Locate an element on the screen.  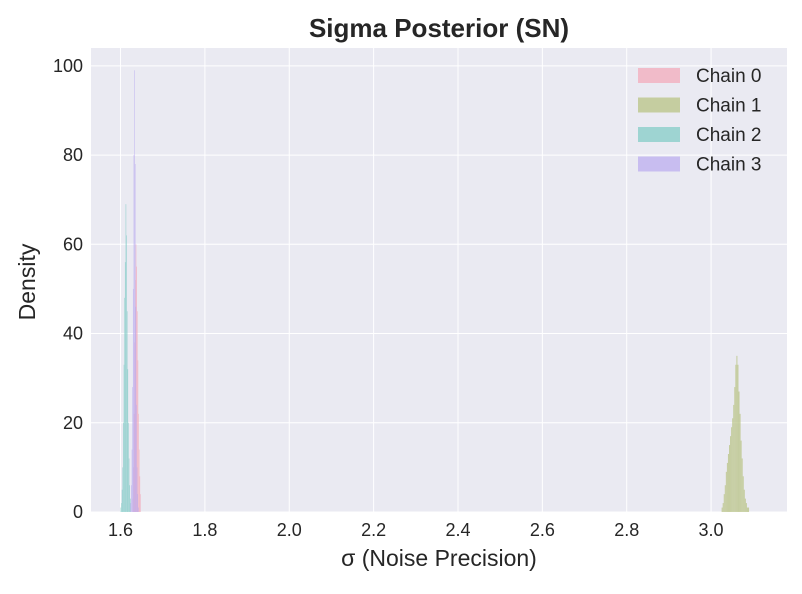
legend-label: Chain 1 is located at coordinates (729, 106).